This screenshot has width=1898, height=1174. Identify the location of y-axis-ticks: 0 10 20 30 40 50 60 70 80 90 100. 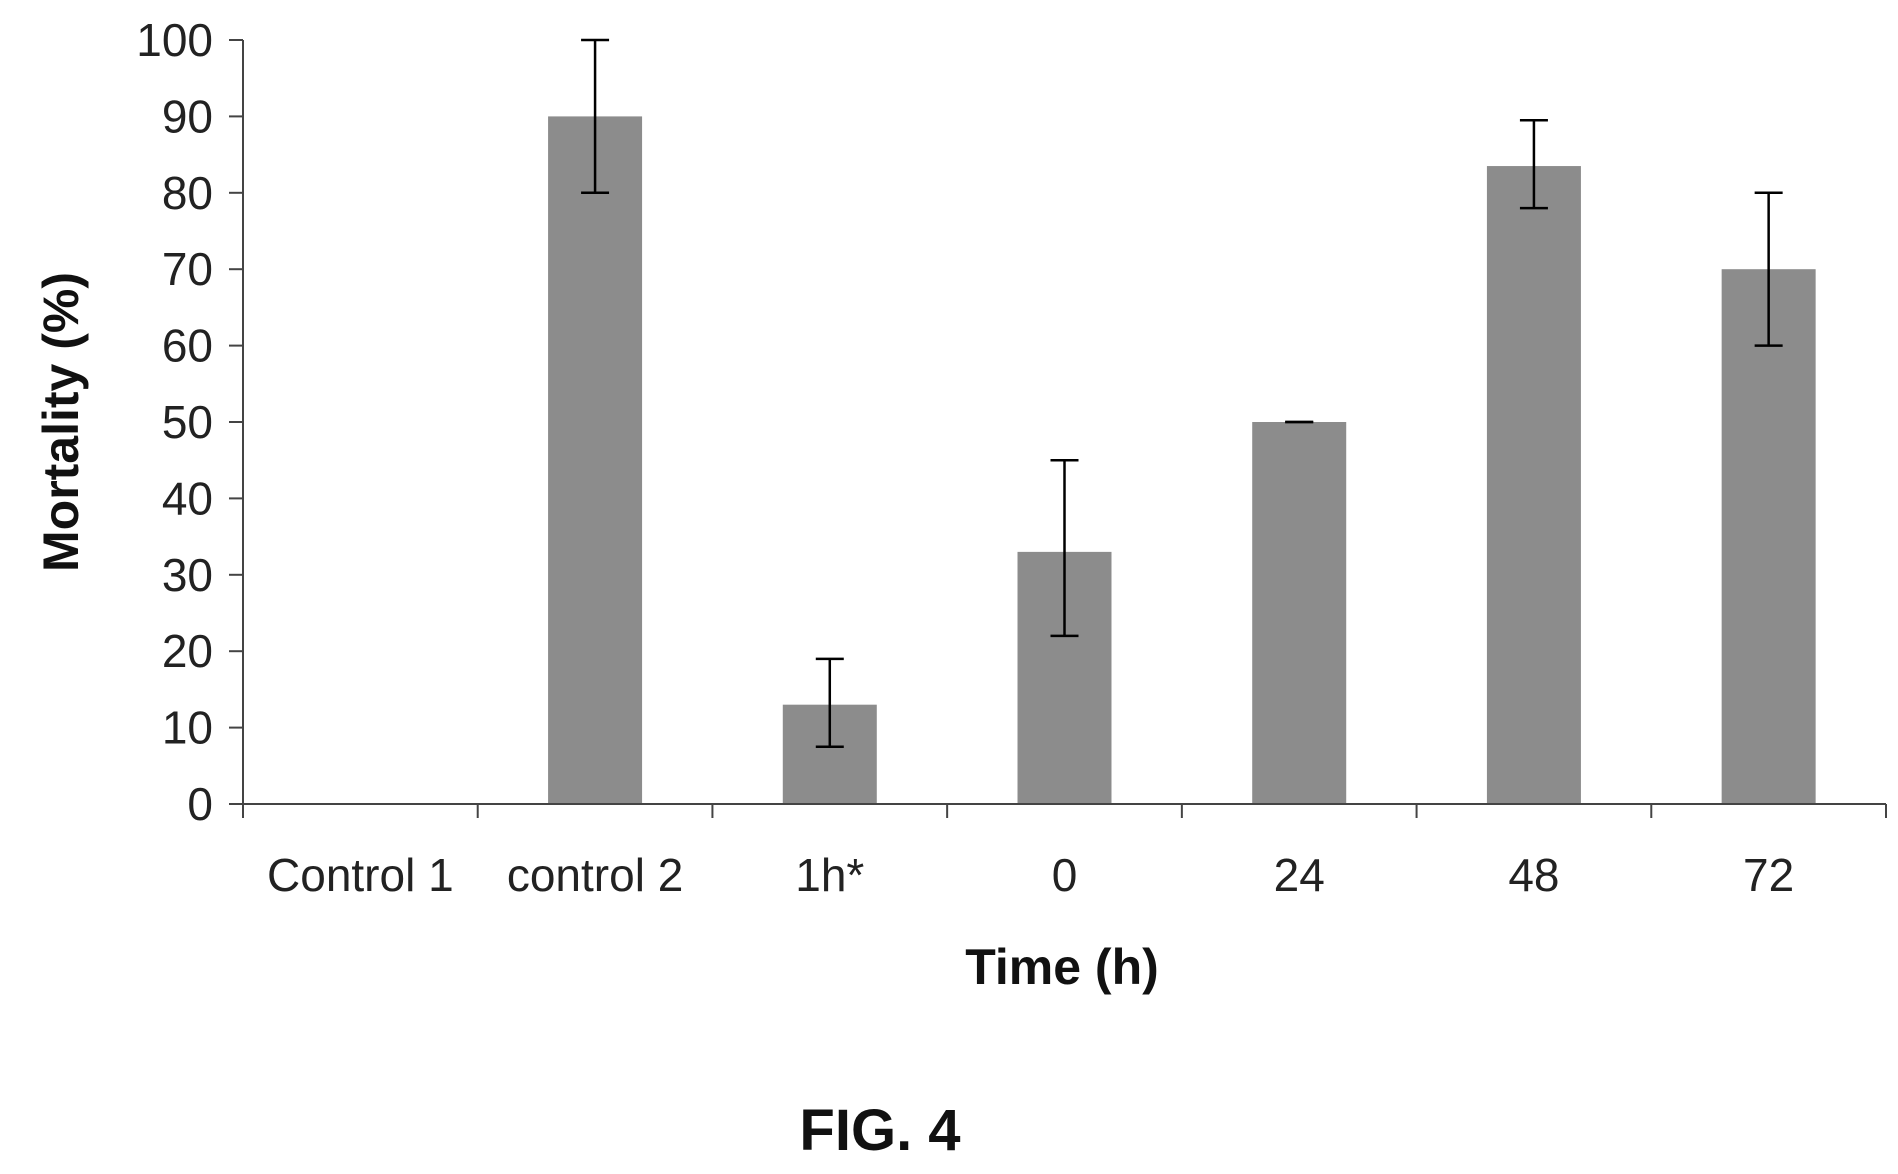
(189, 422).